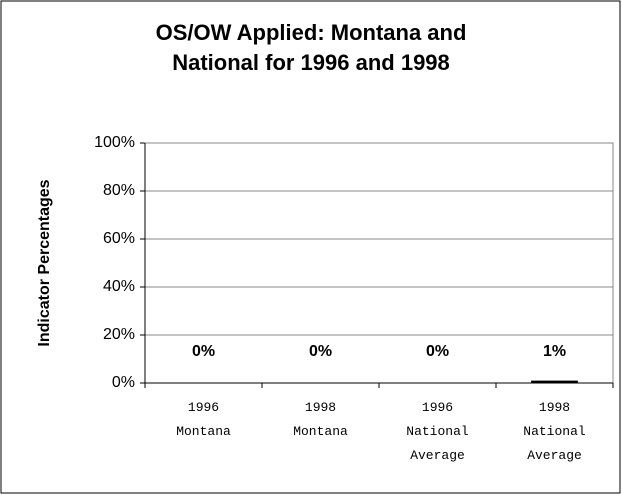 The image size is (622, 495). What do you see at coordinates (118, 286) in the screenshot?
I see `y-tick-label: 40%` at bounding box center [118, 286].